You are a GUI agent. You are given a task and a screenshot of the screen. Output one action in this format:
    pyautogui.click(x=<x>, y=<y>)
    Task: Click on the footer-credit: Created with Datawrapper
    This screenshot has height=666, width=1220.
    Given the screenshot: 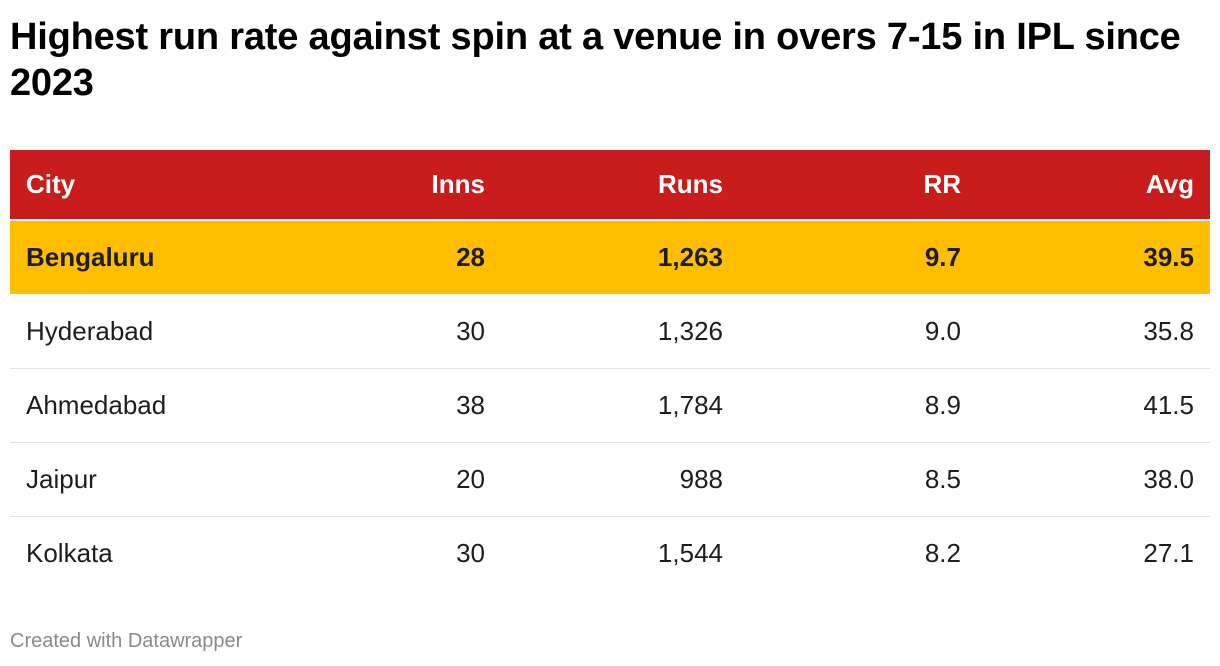 What is the action you would take?
    pyautogui.click(x=126, y=641)
    